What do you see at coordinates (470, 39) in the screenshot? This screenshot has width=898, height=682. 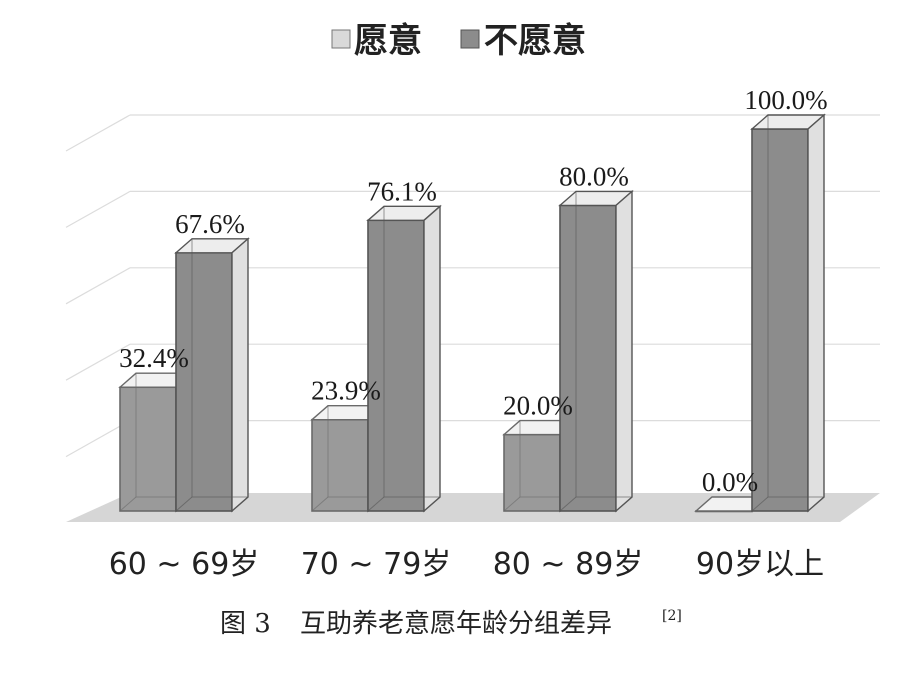 I see `legend-swatch-unwilling` at bounding box center [470, 39].